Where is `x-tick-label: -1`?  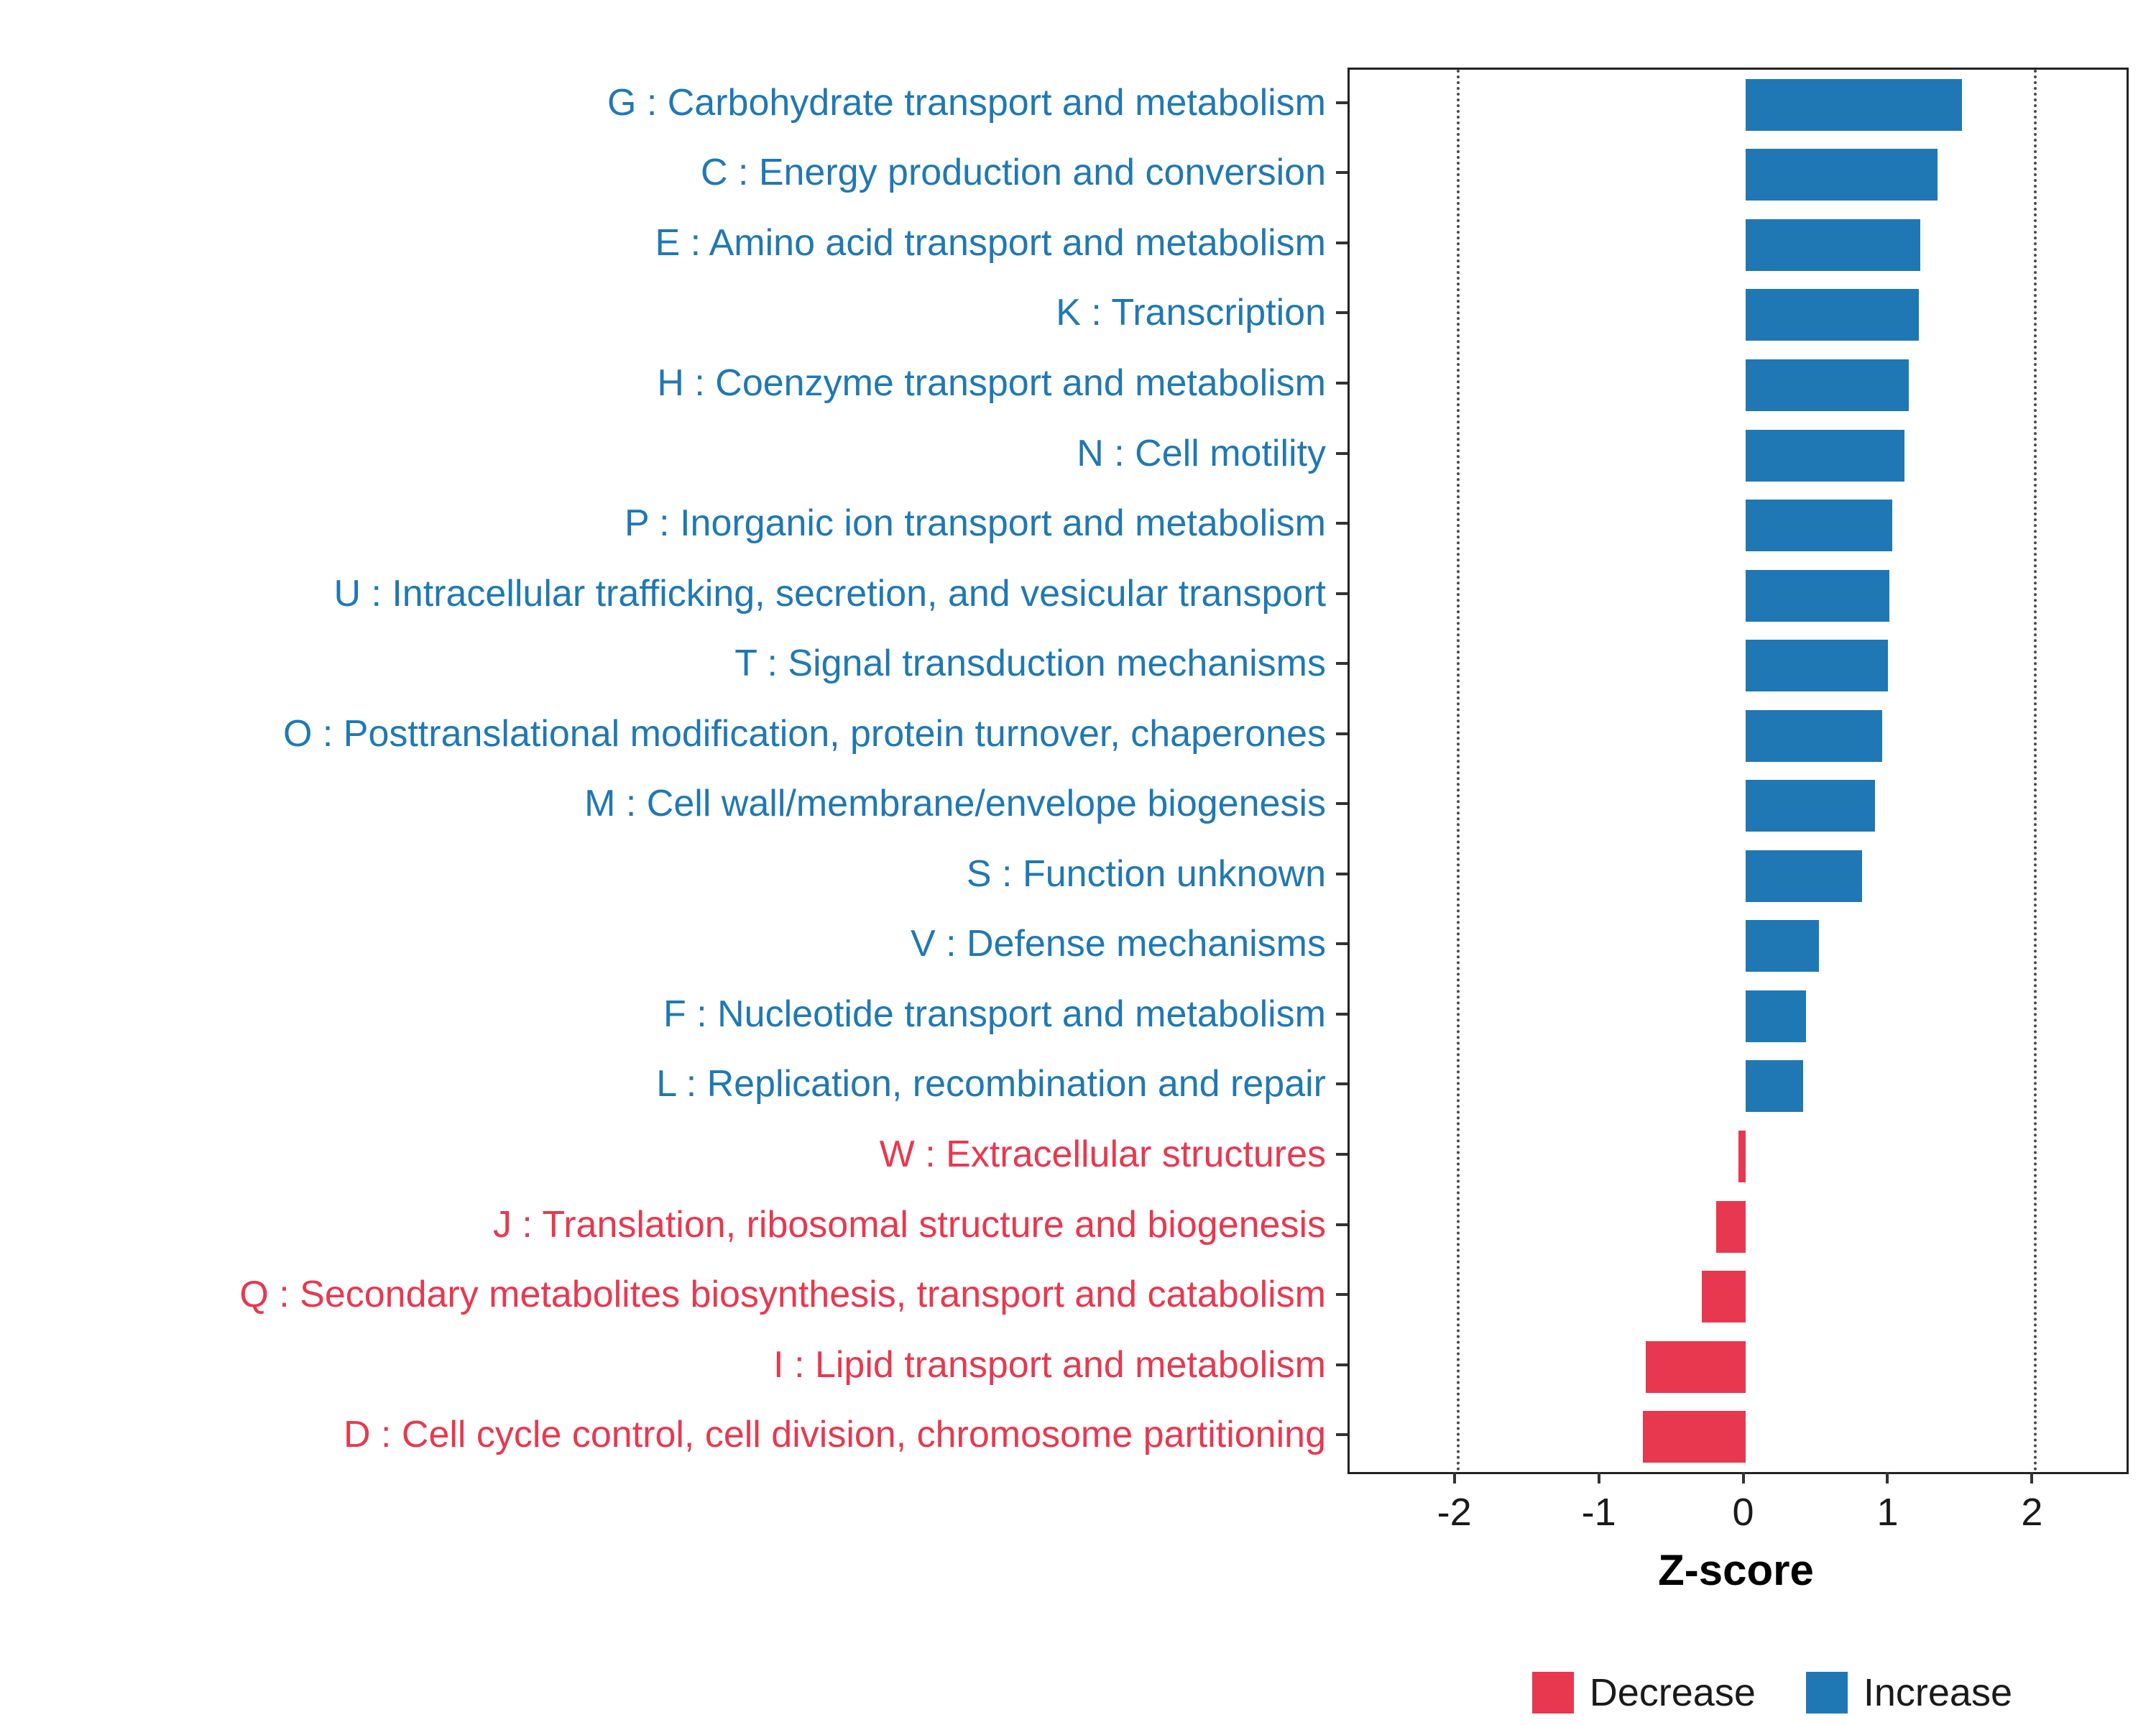
x-tick-label: -1 is located at coordinates (1598, 1512).